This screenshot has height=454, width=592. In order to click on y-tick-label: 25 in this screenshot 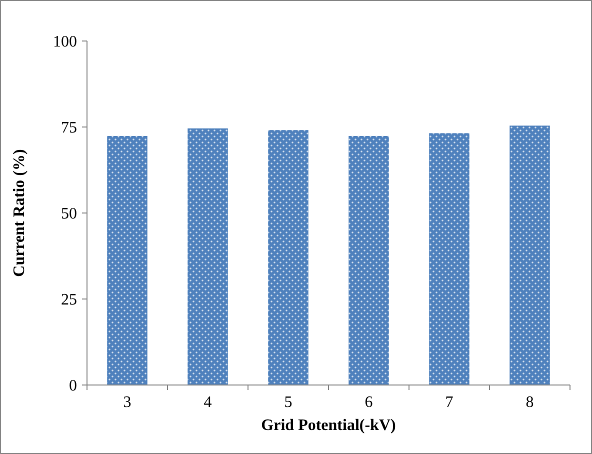, I will do `click(69, 300)`.